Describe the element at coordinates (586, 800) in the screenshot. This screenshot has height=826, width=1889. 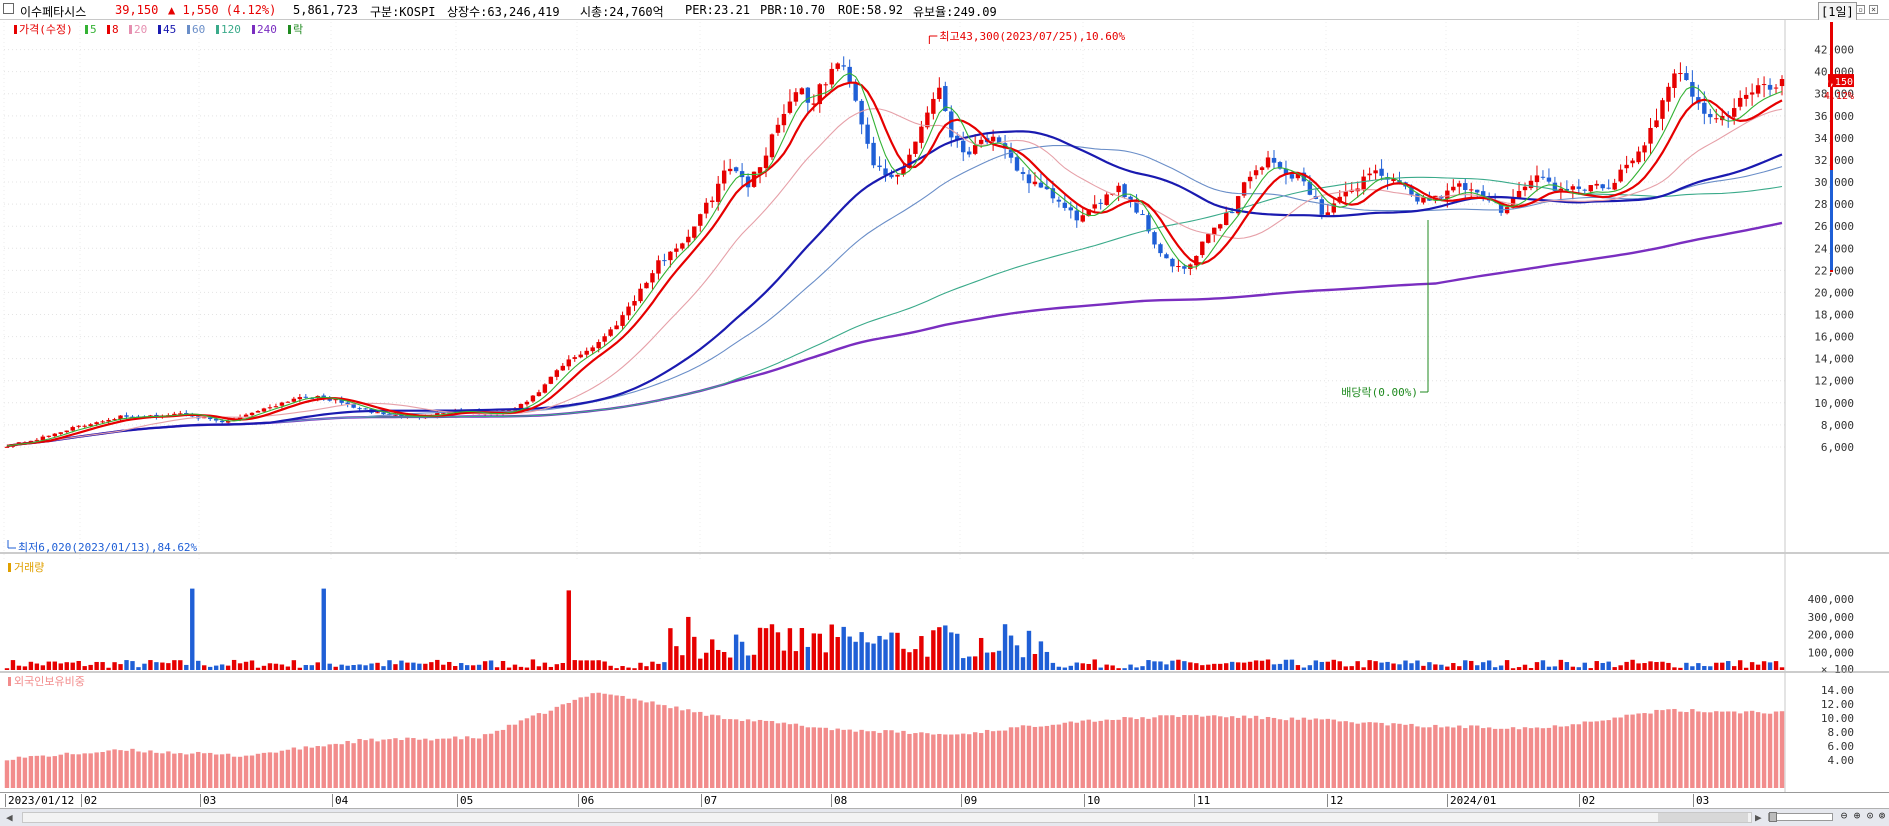
I see `x-axis-label: 06` at that location.